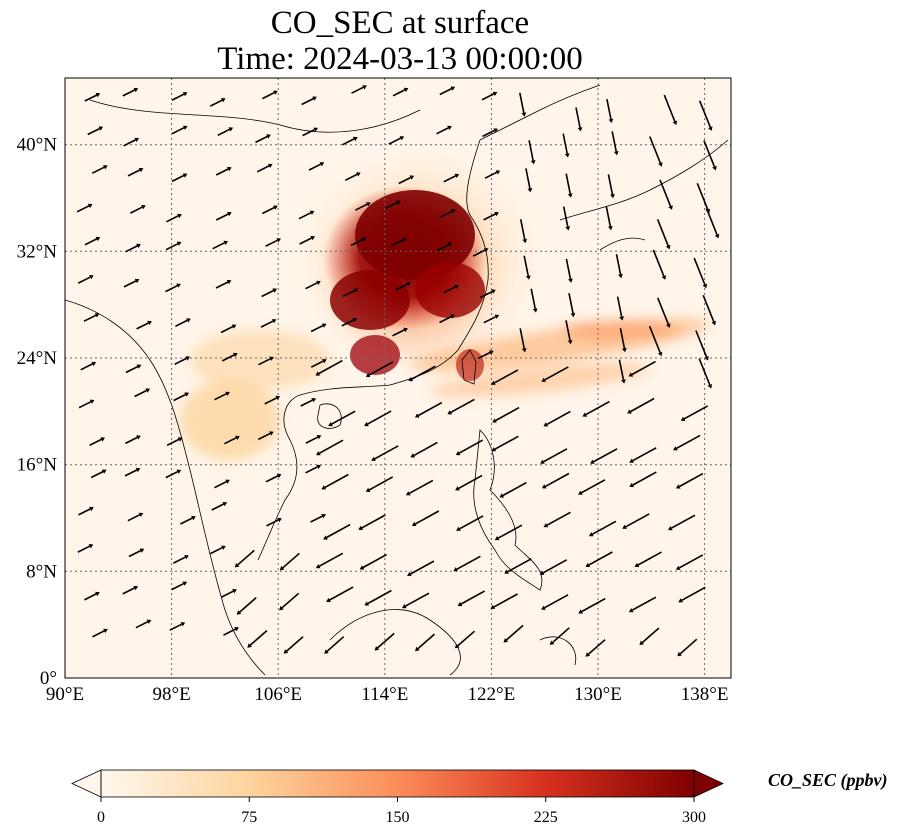 The width and height of the screenshot is (916, 836). I want to click on x-tick-label: 106°E, so click(278, 694).